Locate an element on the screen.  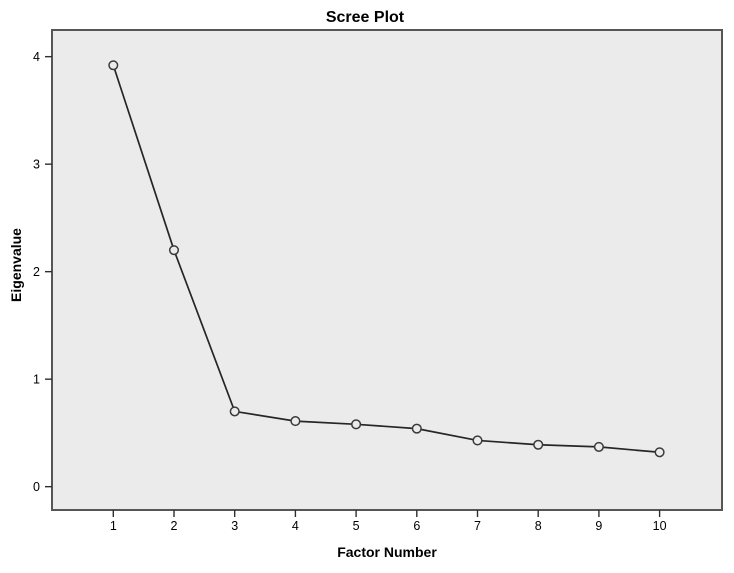
y-tick-label: 3 is located at coordinates (36, 165).